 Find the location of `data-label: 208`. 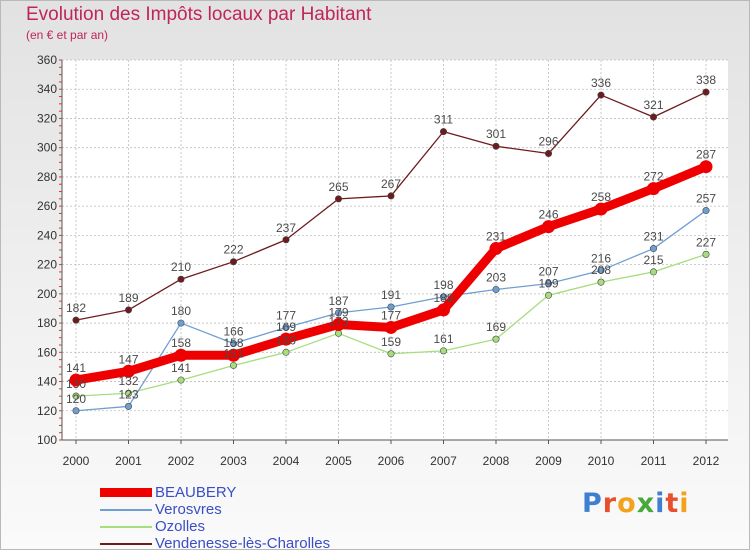

data-label: 208 is located at coordinates (601, 270).